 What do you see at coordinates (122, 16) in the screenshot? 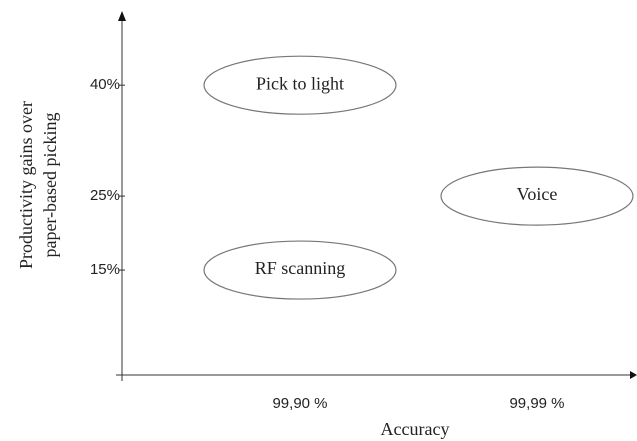
I see `y-axis-arrow` at bounding box center [122, 16].